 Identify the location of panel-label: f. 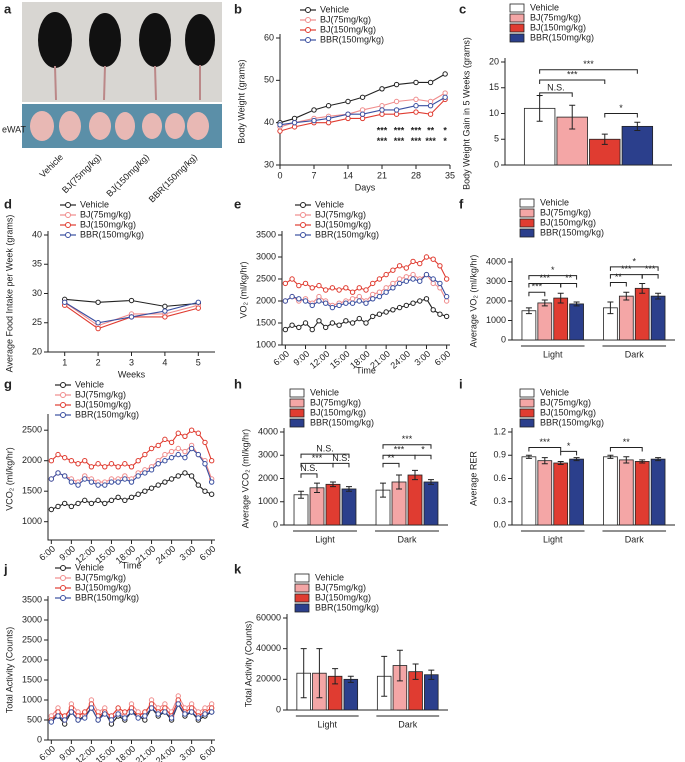
(461, 203).